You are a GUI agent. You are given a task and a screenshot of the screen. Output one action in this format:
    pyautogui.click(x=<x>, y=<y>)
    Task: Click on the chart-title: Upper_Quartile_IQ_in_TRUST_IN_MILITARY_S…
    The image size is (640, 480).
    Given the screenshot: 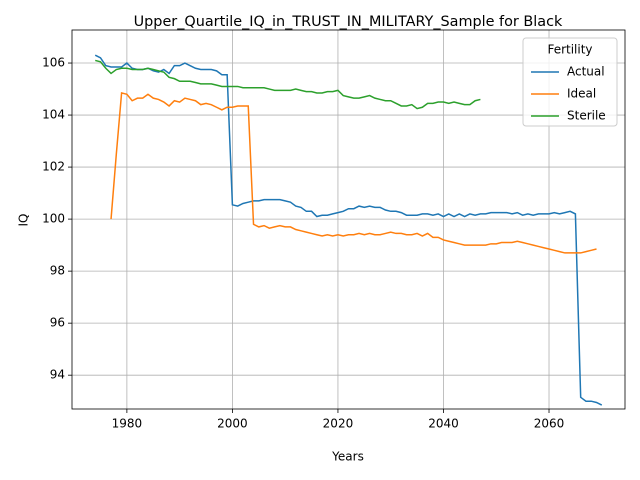 What is the action you would take?
    pyautogui.click(x=348, y=22)
    